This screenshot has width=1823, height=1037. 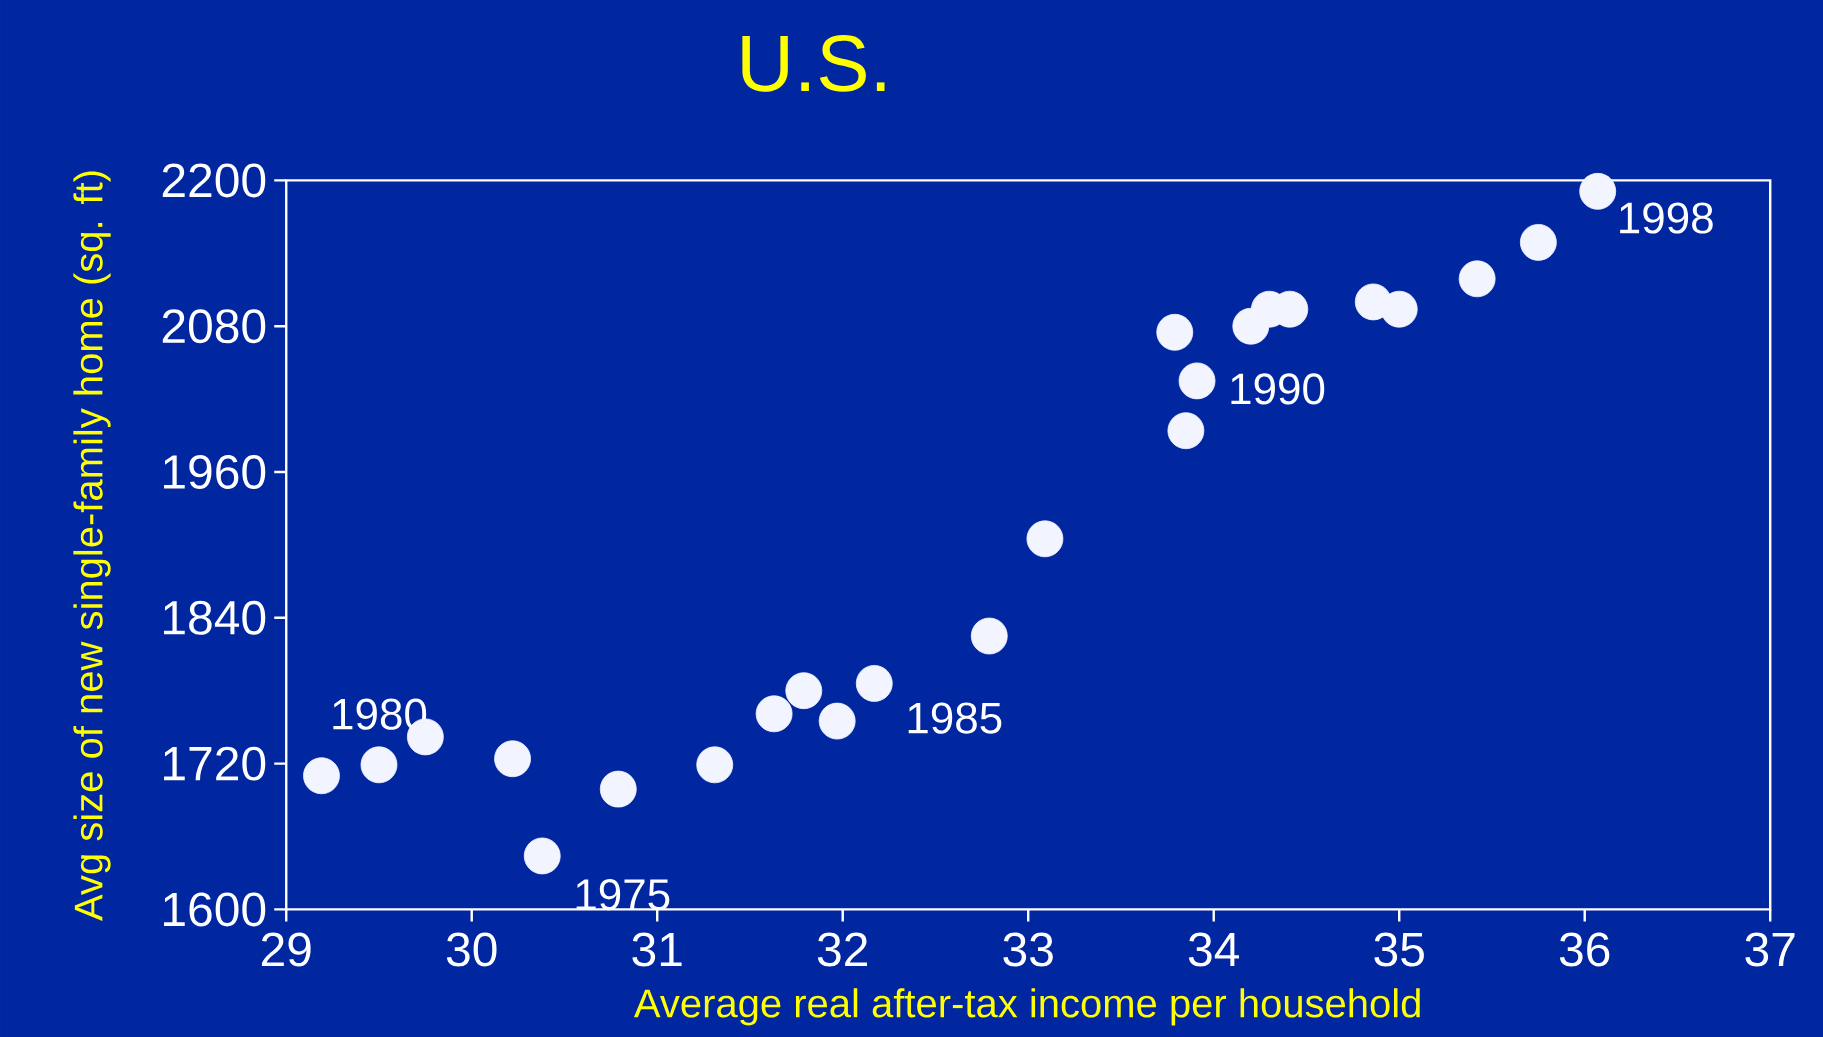 I want to click on x-tick-label: 35, so click(x=1399, y=949).